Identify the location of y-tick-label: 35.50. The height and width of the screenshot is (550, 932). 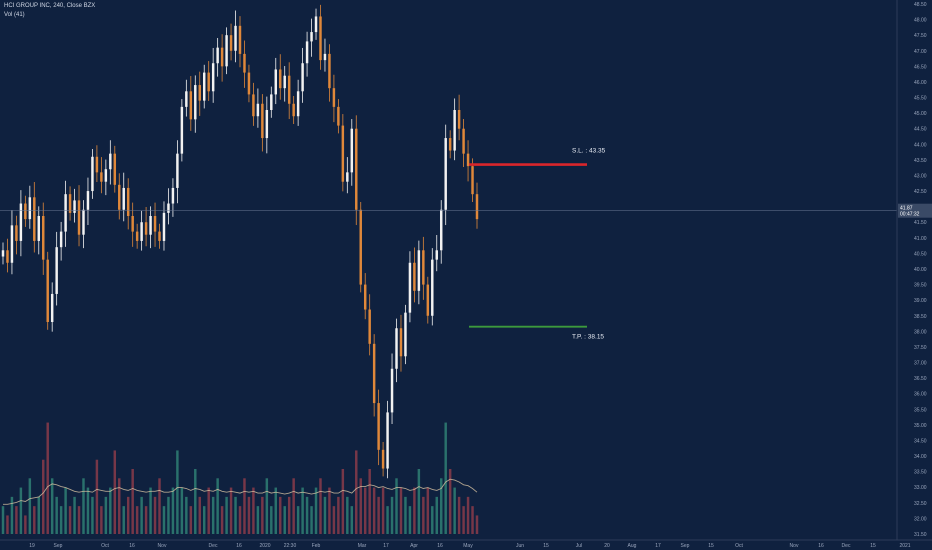
(920, 410).